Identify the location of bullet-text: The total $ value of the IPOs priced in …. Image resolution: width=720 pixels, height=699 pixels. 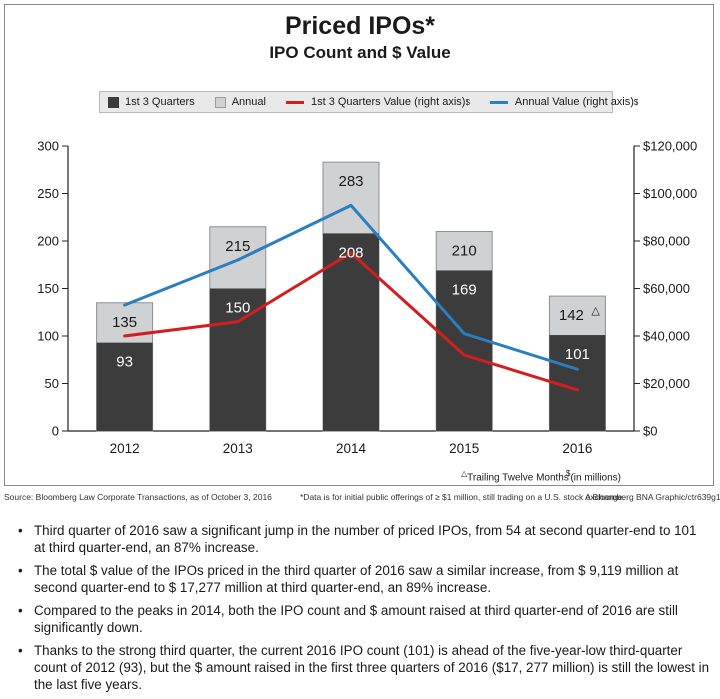
(356, 579).